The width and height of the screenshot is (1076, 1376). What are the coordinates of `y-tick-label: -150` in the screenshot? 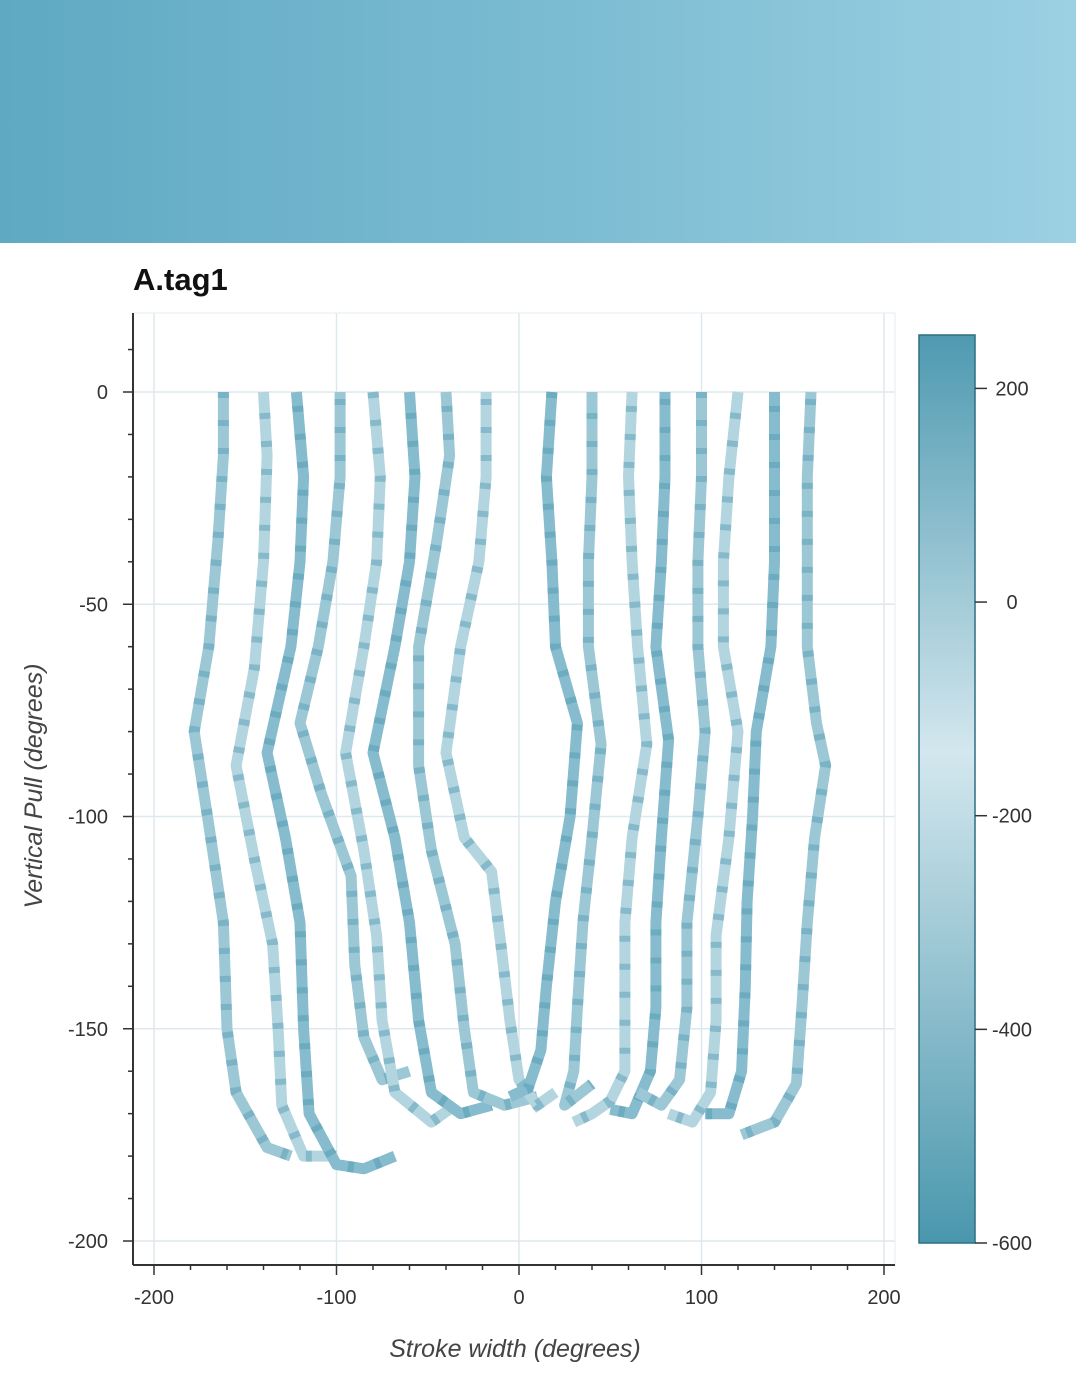 It's located at (88, 1030).